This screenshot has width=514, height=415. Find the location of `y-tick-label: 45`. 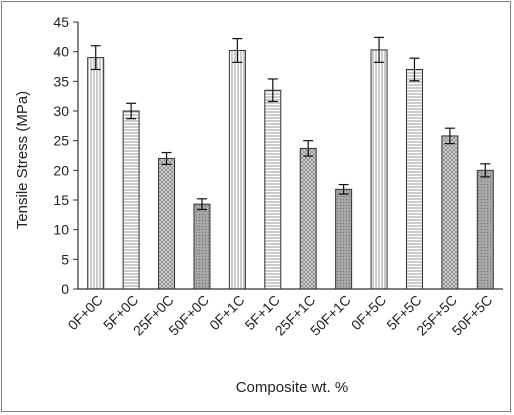

y-tick-label: 45 is located at coordinates (61, 22).